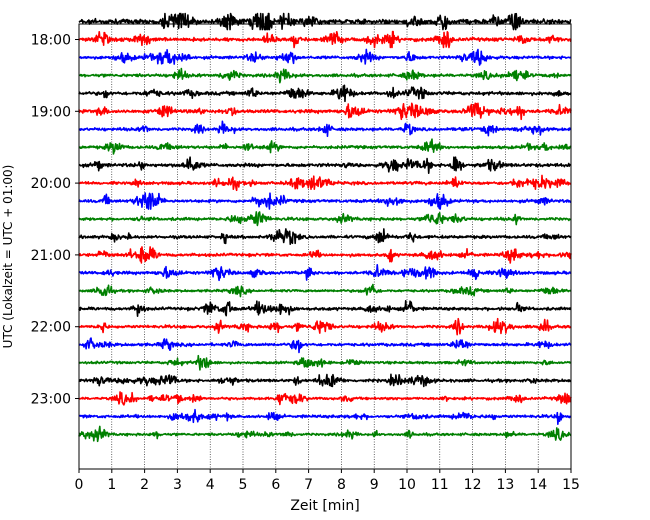 The width and height of the screenshot is (650, 520). What do you see at coordinates (440, 485) in the screenshot?
I see `x-tick-label: 11` at bounding box center [440, 485].